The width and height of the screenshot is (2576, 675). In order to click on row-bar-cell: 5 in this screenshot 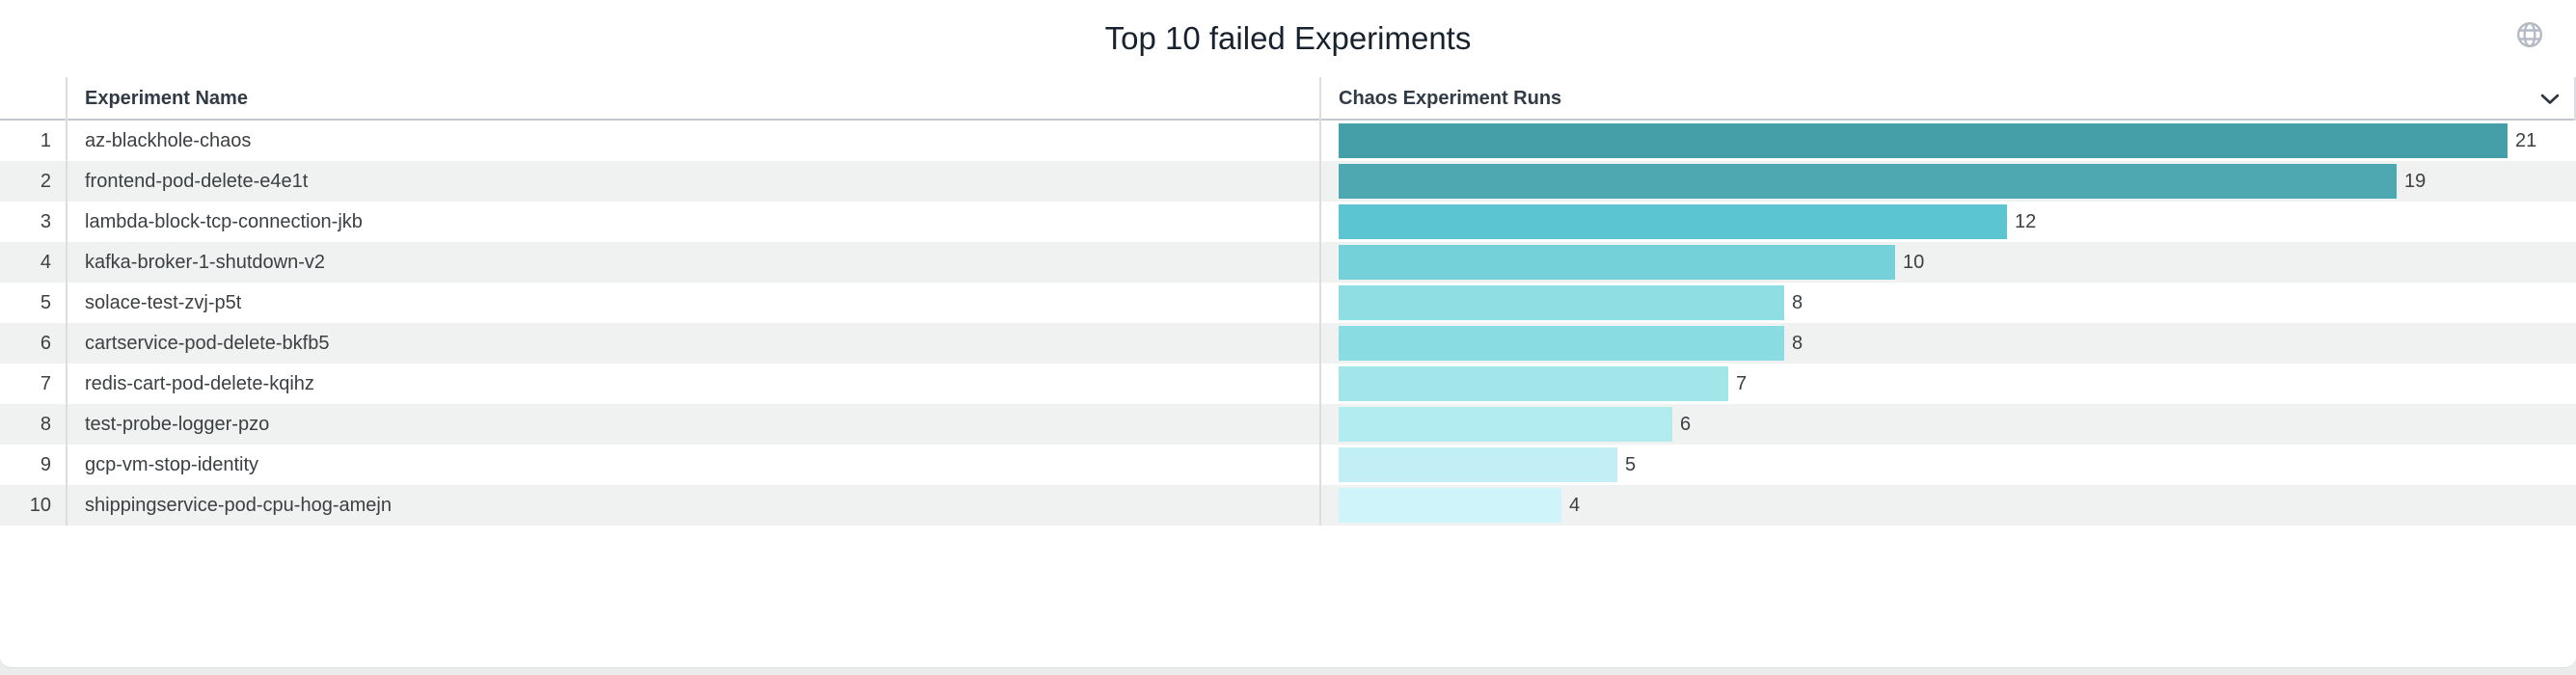, I will do `click(1948, 465)`.